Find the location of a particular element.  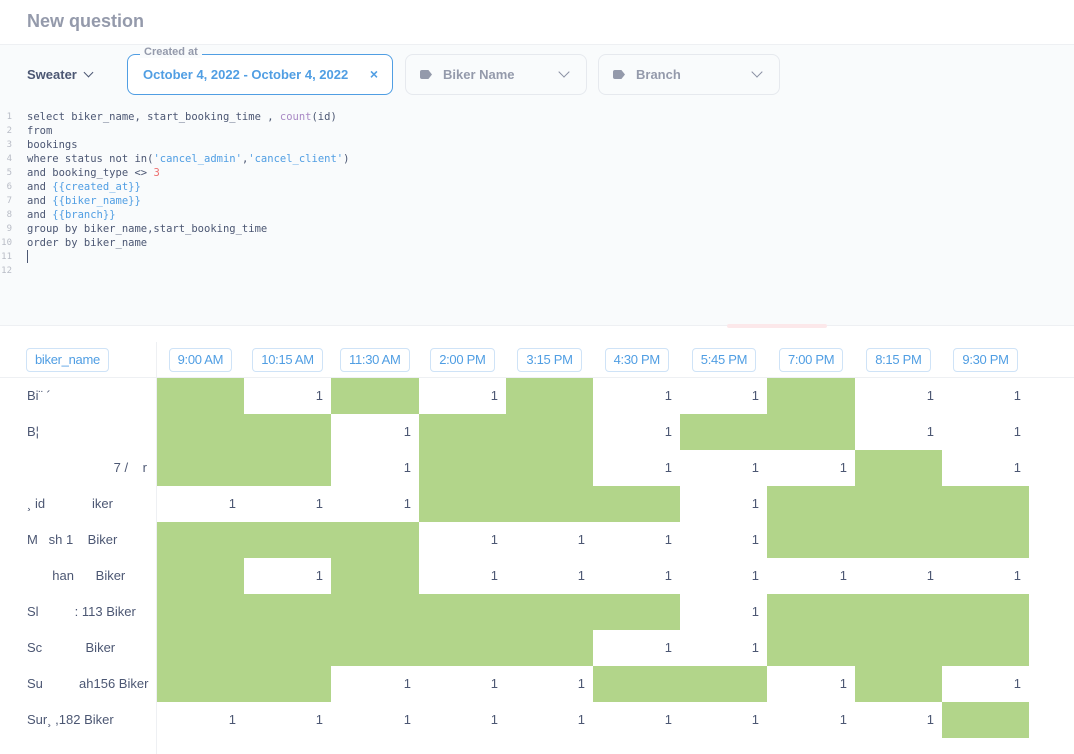

biker-name-cell: B¦ is located at coordinates (33, 431).